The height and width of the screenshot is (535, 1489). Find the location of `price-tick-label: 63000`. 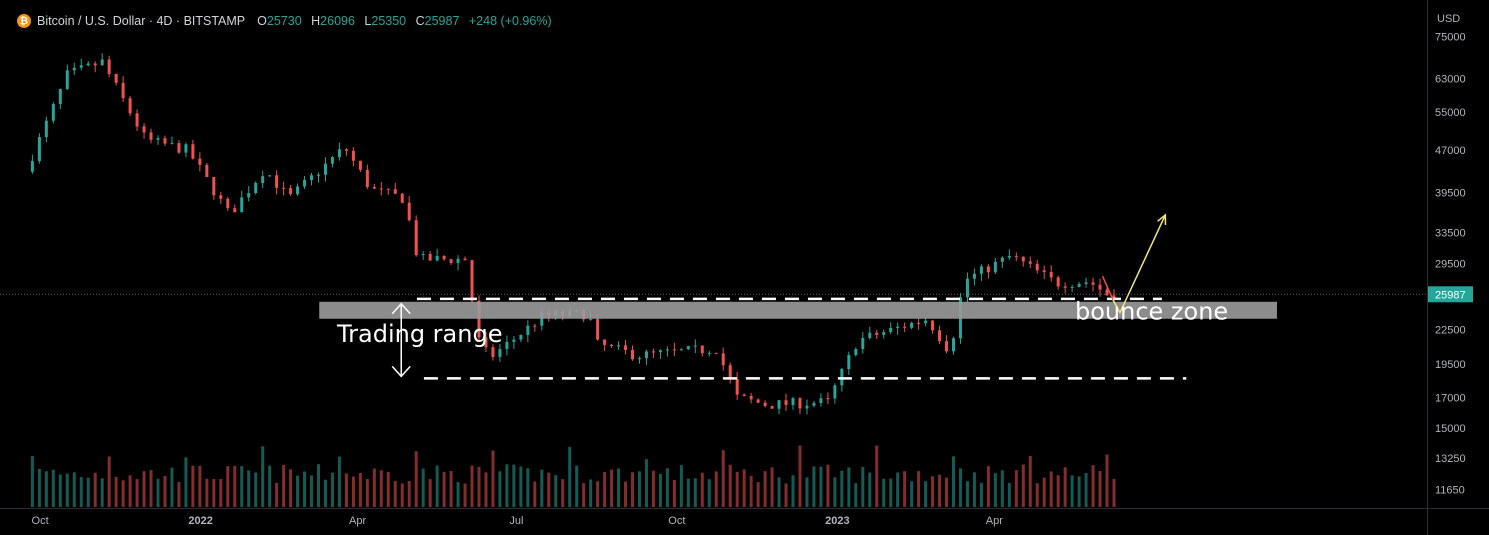

price-tick-label: 63000 is located at coordinates (1450, 80).